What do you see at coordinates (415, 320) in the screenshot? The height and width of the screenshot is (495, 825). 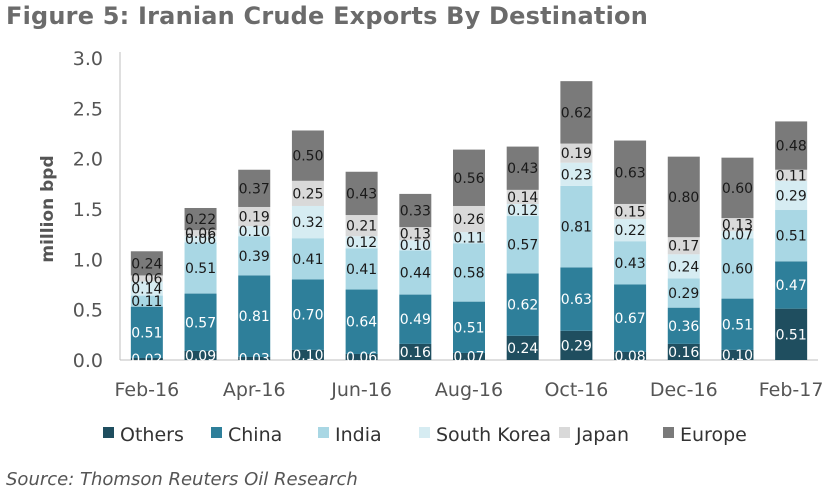 I see `data-label: 0.49` at bounding box center [415, 320].